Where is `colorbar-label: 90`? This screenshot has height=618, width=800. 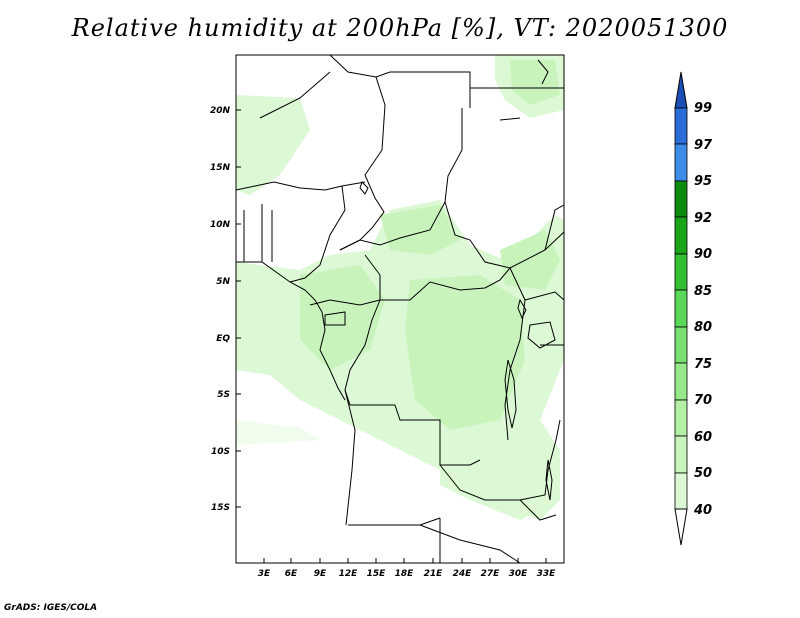 colorbar-label: 90 is located at coordinates (703, 254).